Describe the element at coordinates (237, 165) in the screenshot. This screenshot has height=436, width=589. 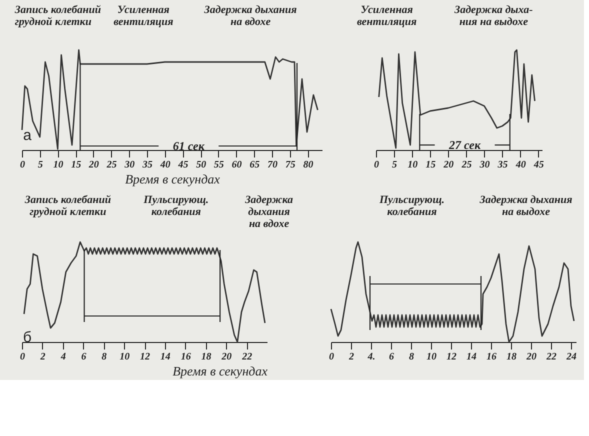
I see `x-tick-label: 60` at that location.